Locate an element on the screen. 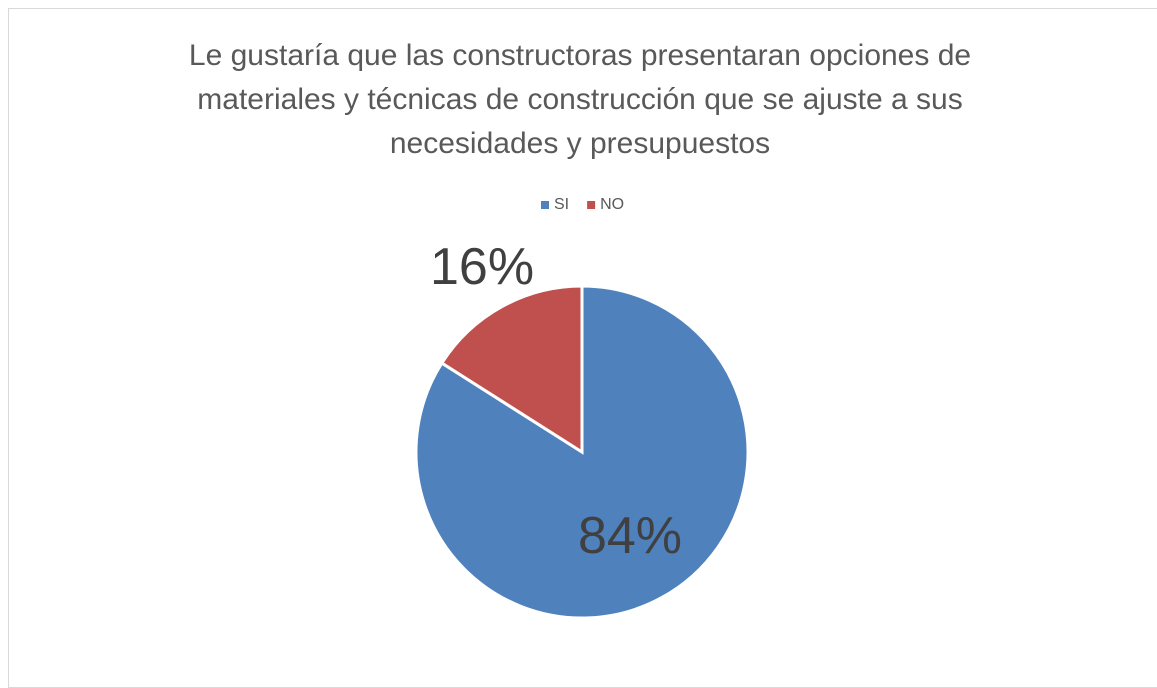 This screenshot has width=1157, height=688. legend-label: NO is located at coordinates (612, 204).